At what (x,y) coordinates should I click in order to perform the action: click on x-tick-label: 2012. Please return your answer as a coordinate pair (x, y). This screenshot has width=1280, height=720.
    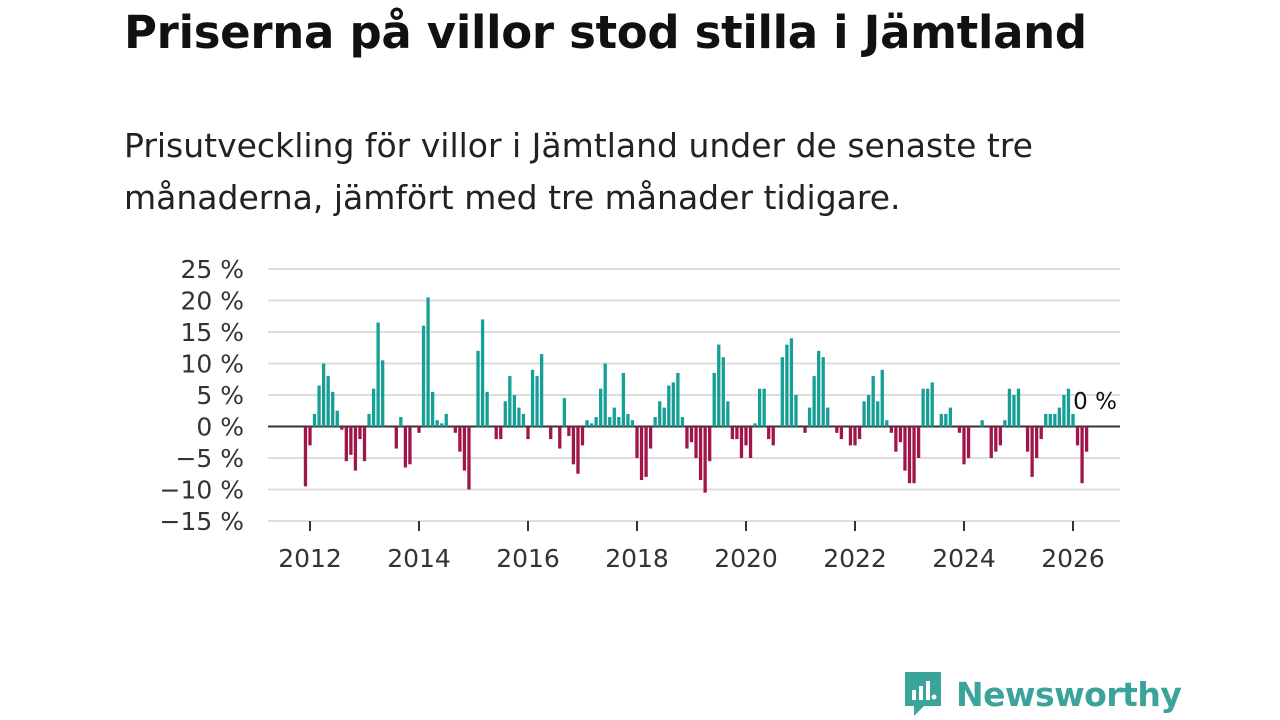
    Looking at the image, I should click on (310, 558).